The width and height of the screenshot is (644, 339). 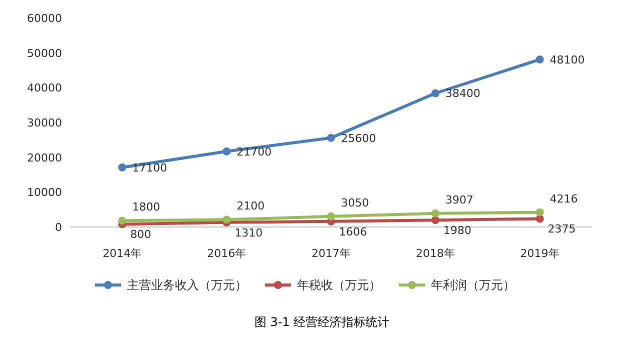 What do you see at coordinates (457, 231) in the screenshot?
I see `data-label: 1980` at bounding box center [457, 231].